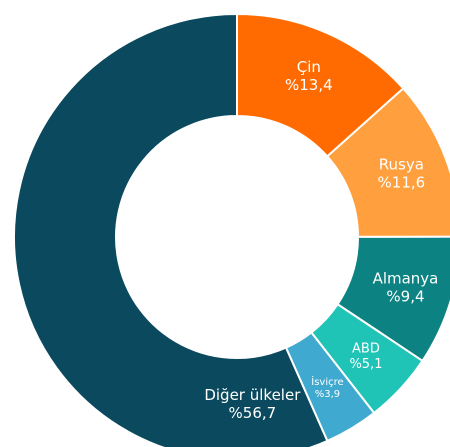  What do you see at coordinates (406, 278) in the screenshot?
I see `slice-label: Almanya` at bounding box center [406, 278].